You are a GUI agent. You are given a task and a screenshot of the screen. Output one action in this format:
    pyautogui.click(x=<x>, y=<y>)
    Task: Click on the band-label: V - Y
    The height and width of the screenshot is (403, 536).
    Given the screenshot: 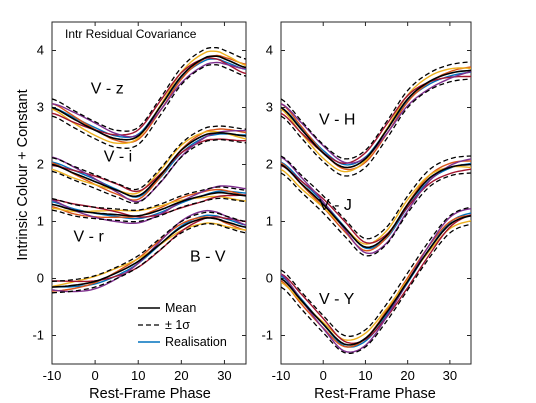 What is the action you would take?
    pyautogui.click(x=337, y=299)
    